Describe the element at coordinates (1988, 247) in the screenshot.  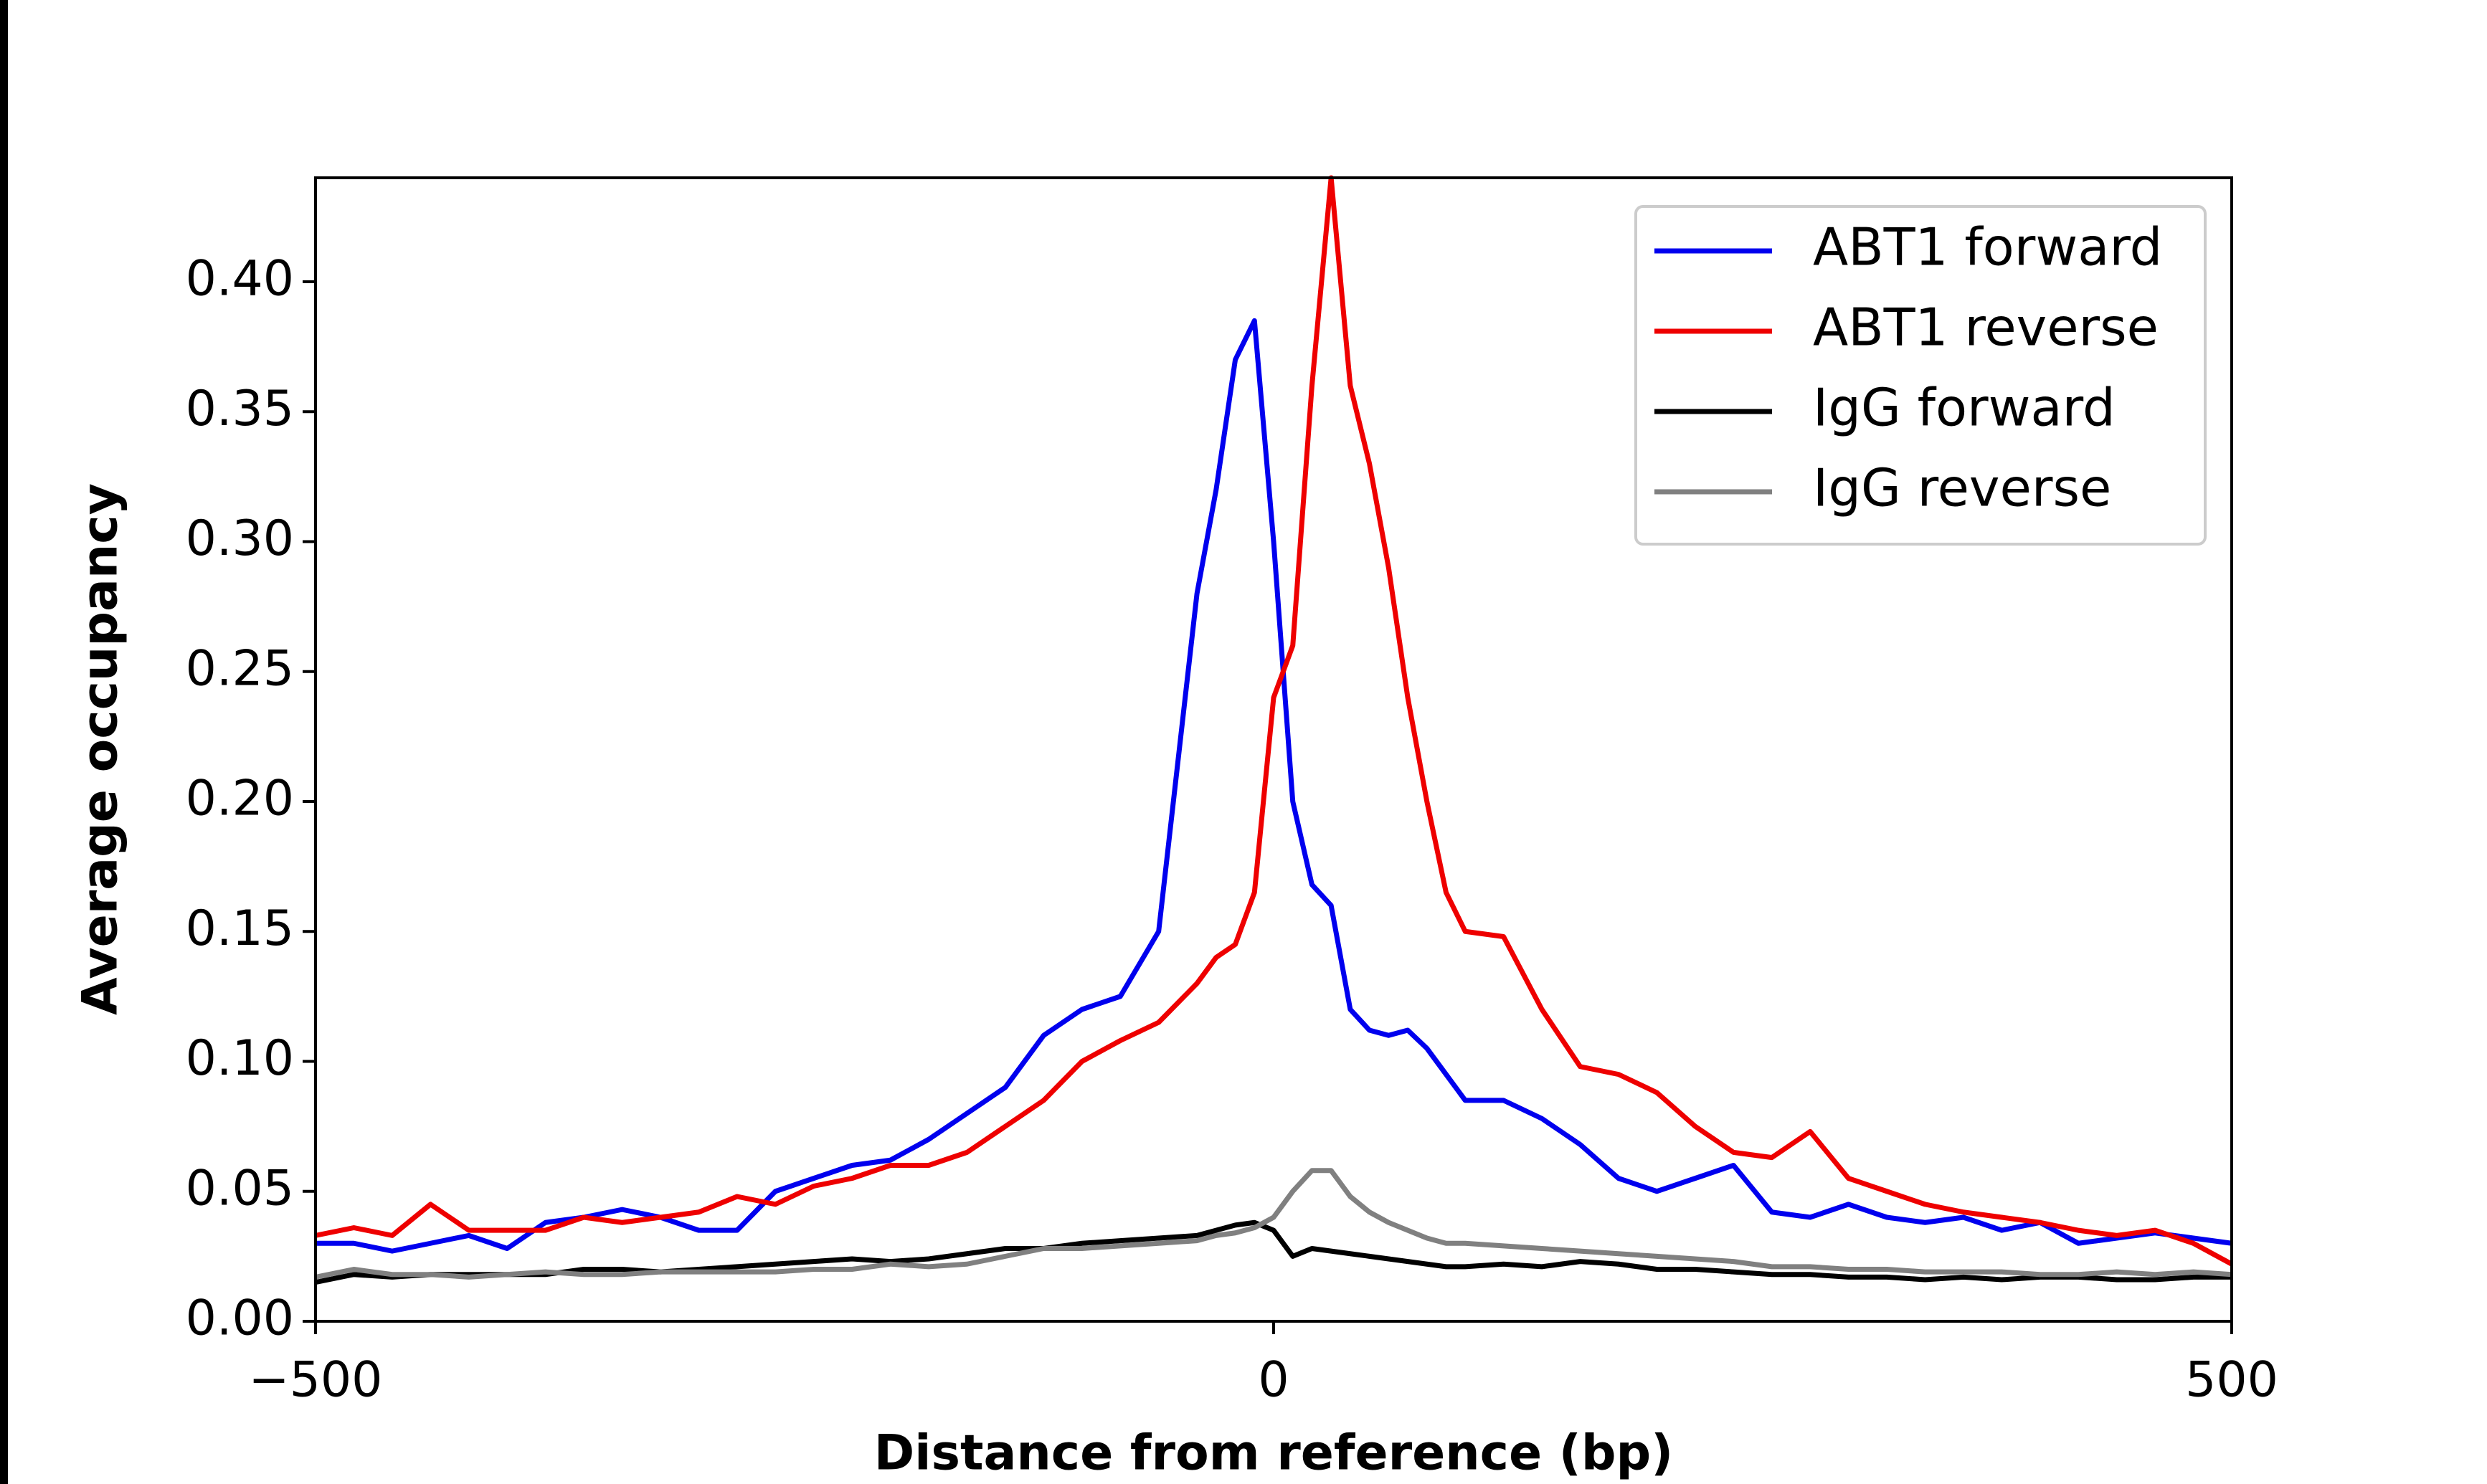
I see `legend-label: ABT1 forward` at that location.